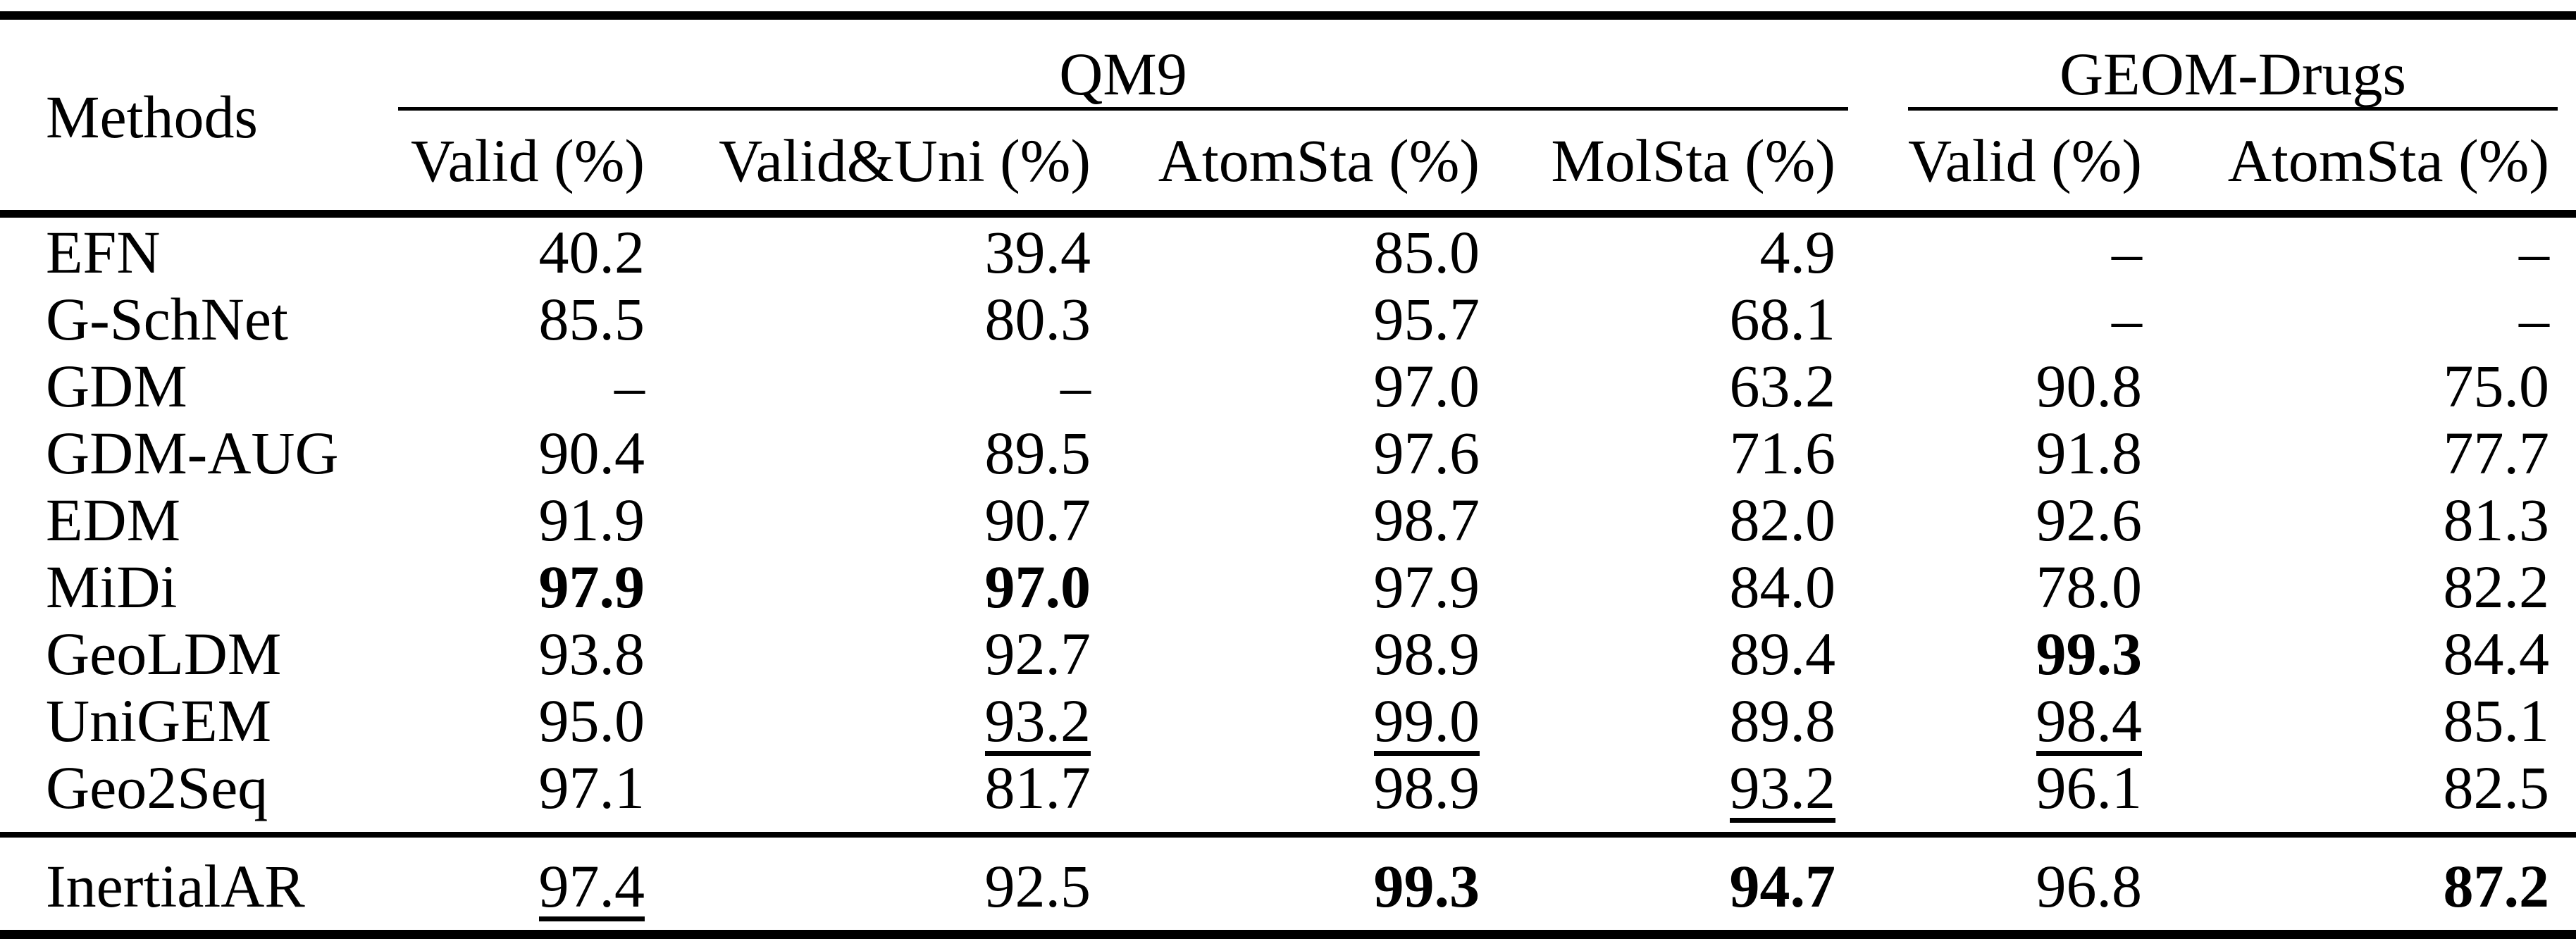  I want to click on table-cell-best: 87.2, so click(2496, 886).